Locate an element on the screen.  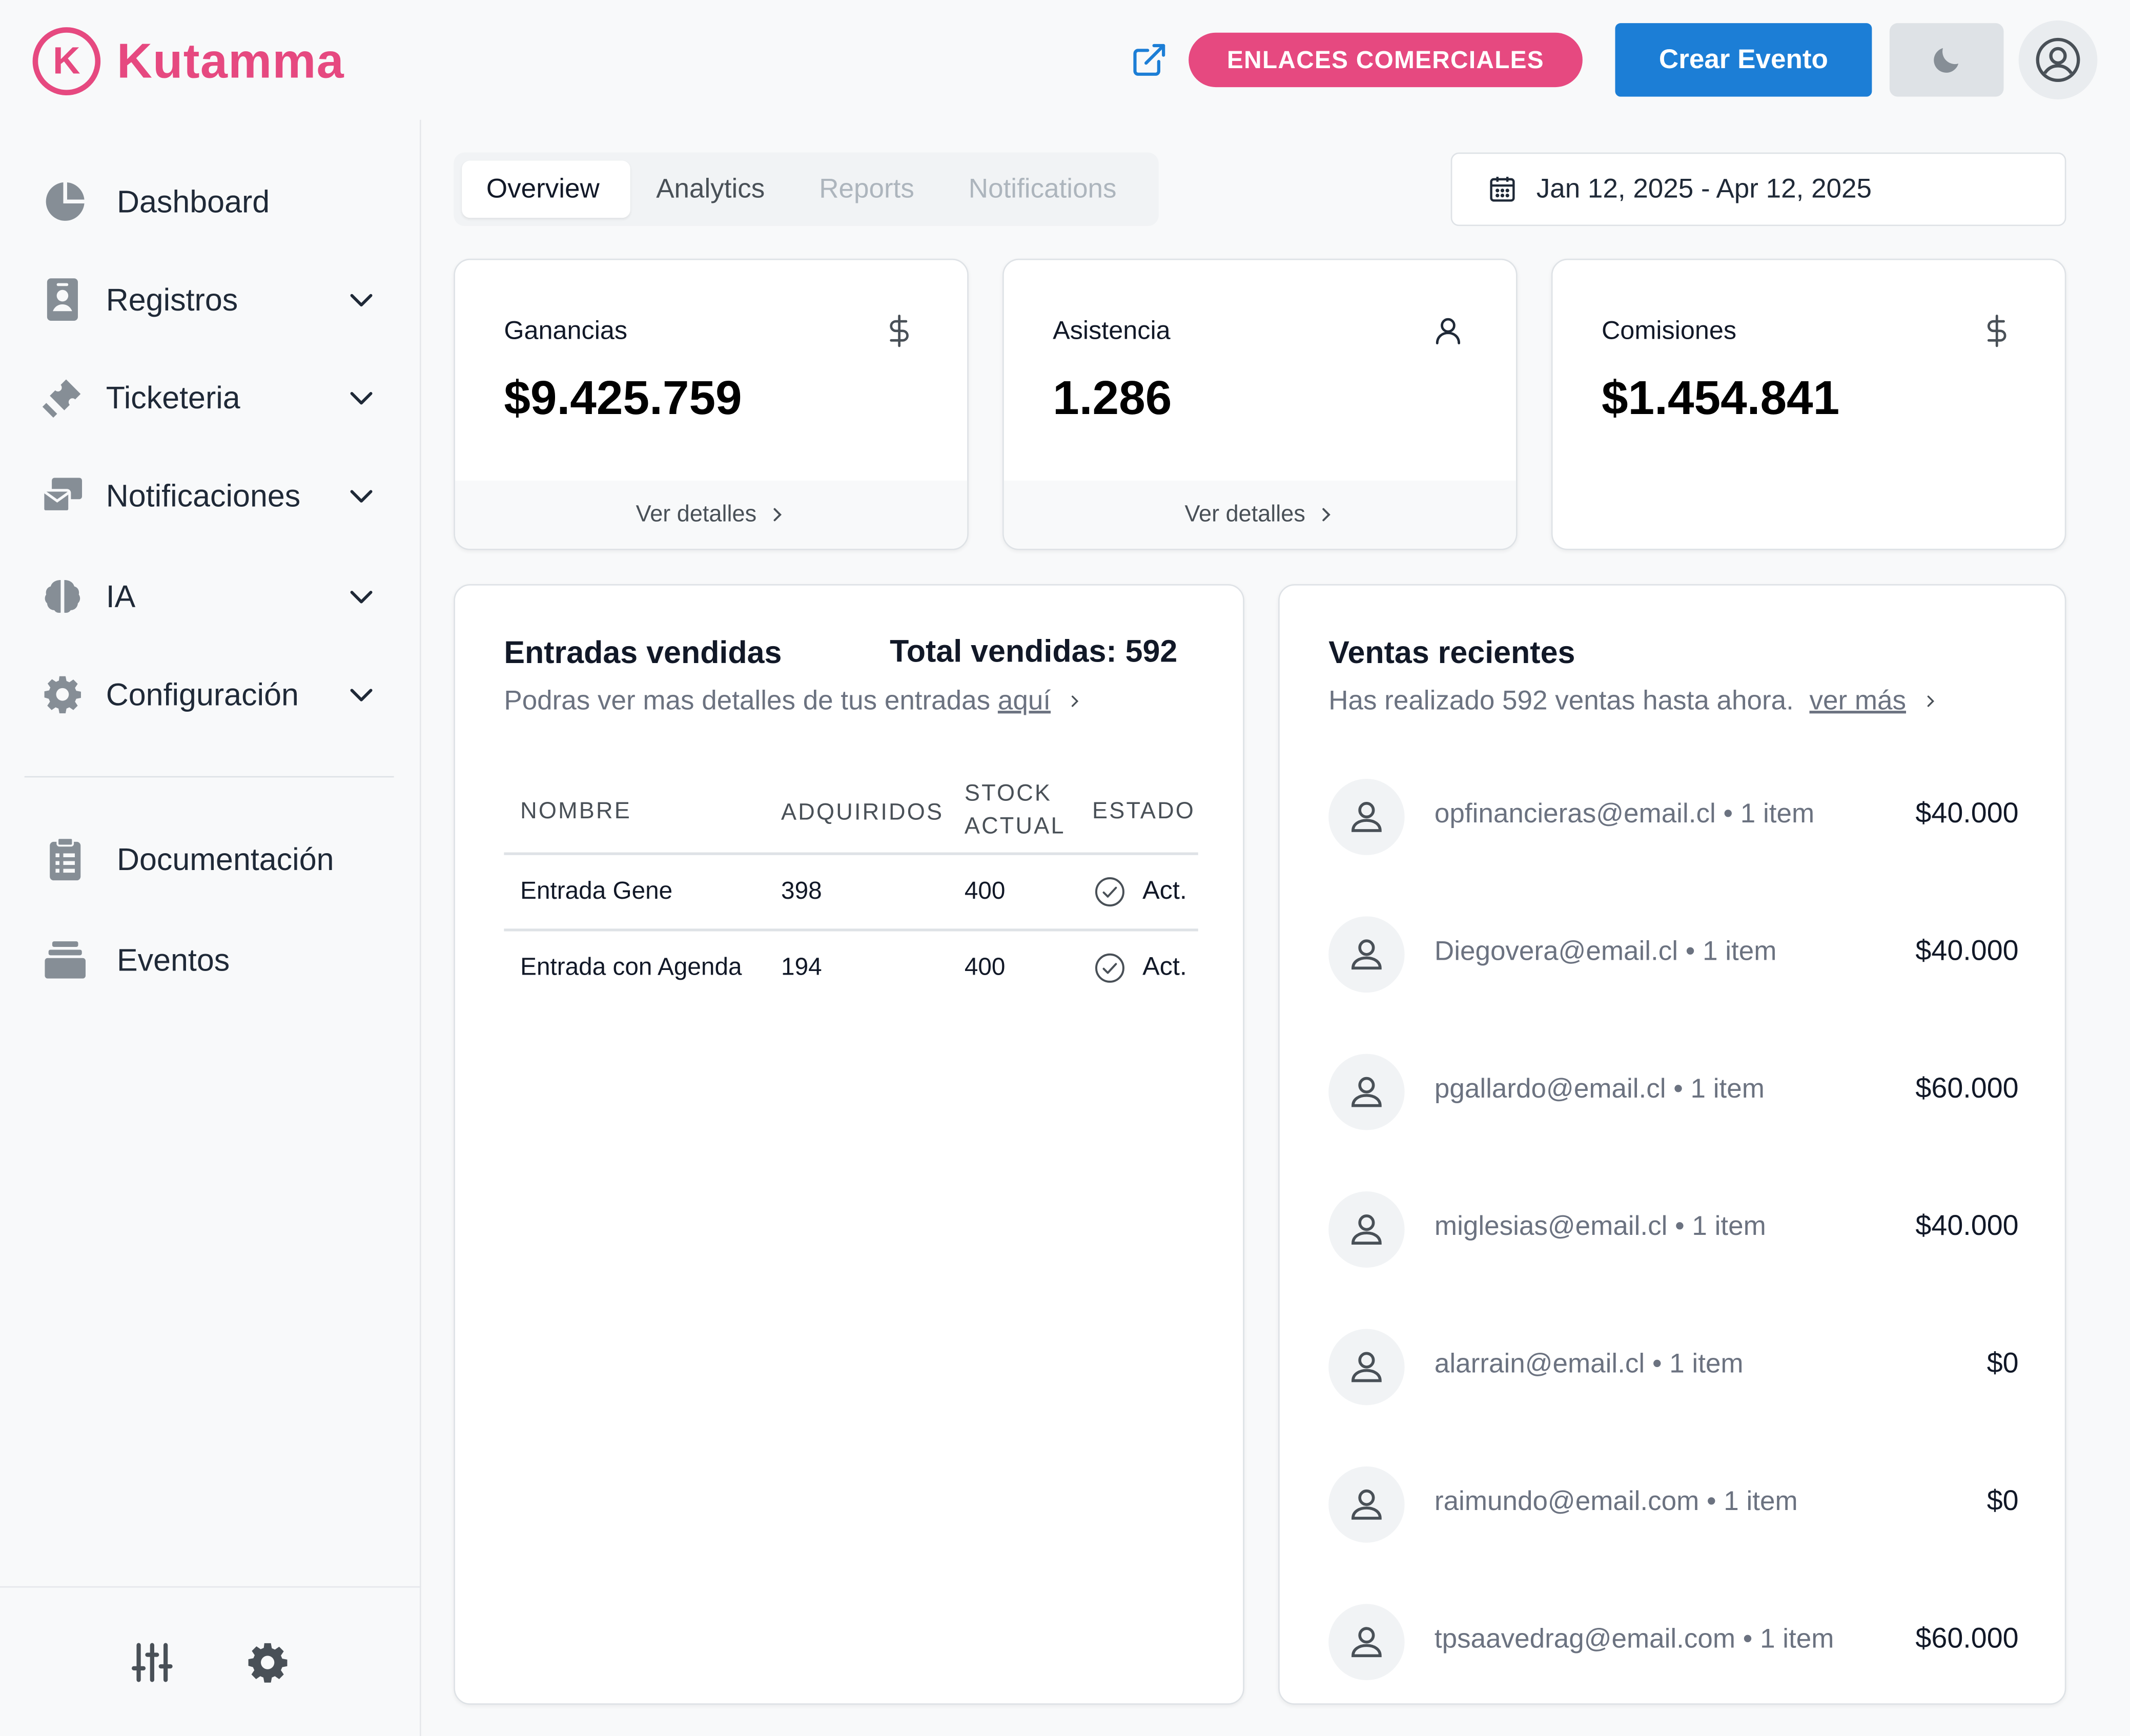
sidebar-item-ia: IA is located at coordinates (205, 596).